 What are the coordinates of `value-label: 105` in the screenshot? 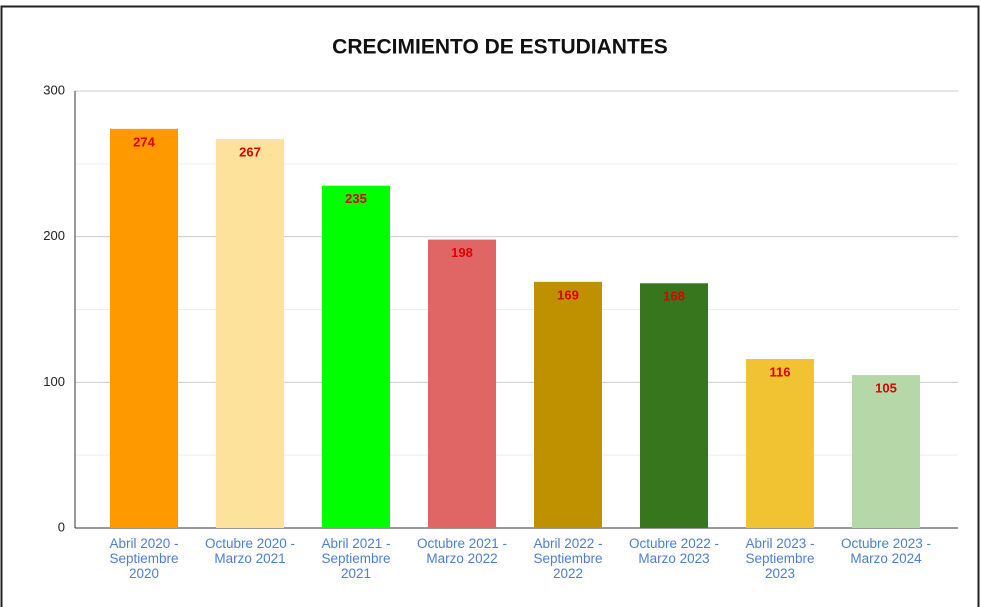 It's located at (886, 387).